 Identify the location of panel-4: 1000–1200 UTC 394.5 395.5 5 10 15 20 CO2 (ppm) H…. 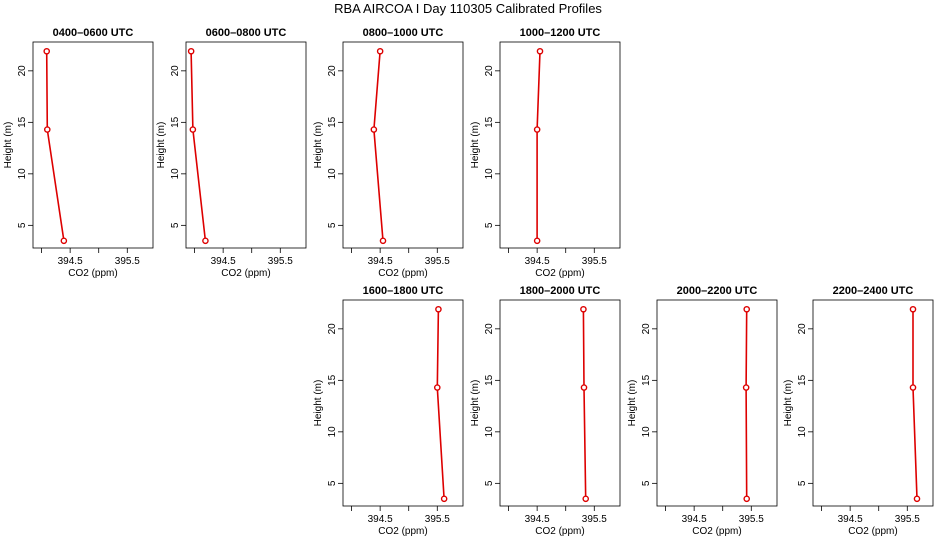
(545, 153).